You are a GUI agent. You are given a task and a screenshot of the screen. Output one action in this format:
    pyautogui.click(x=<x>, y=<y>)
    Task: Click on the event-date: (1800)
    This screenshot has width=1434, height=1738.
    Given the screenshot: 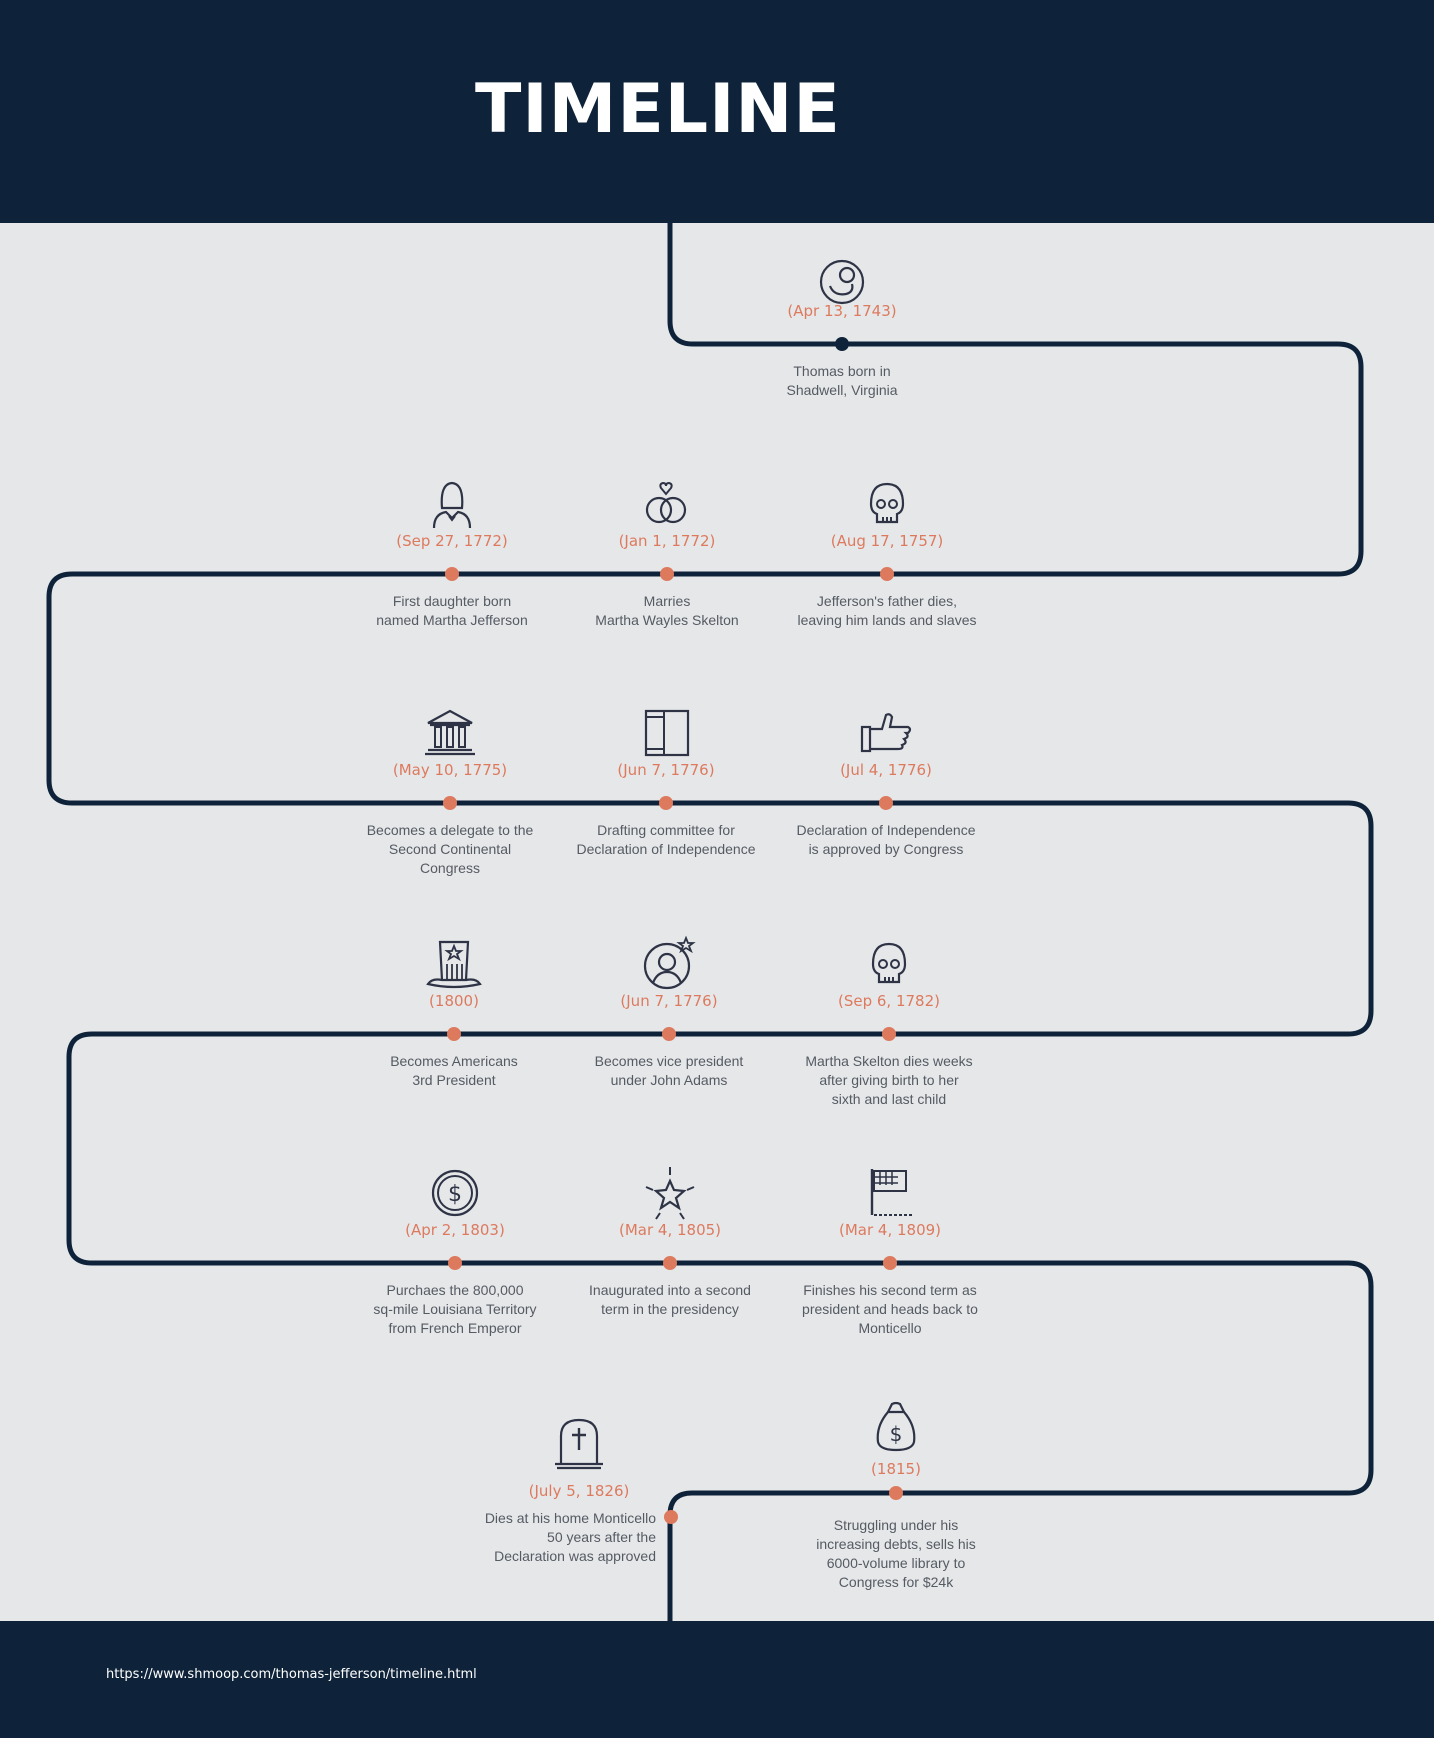 What is the action you would take?
    pyautogui.click(x=454, y=1001)
    